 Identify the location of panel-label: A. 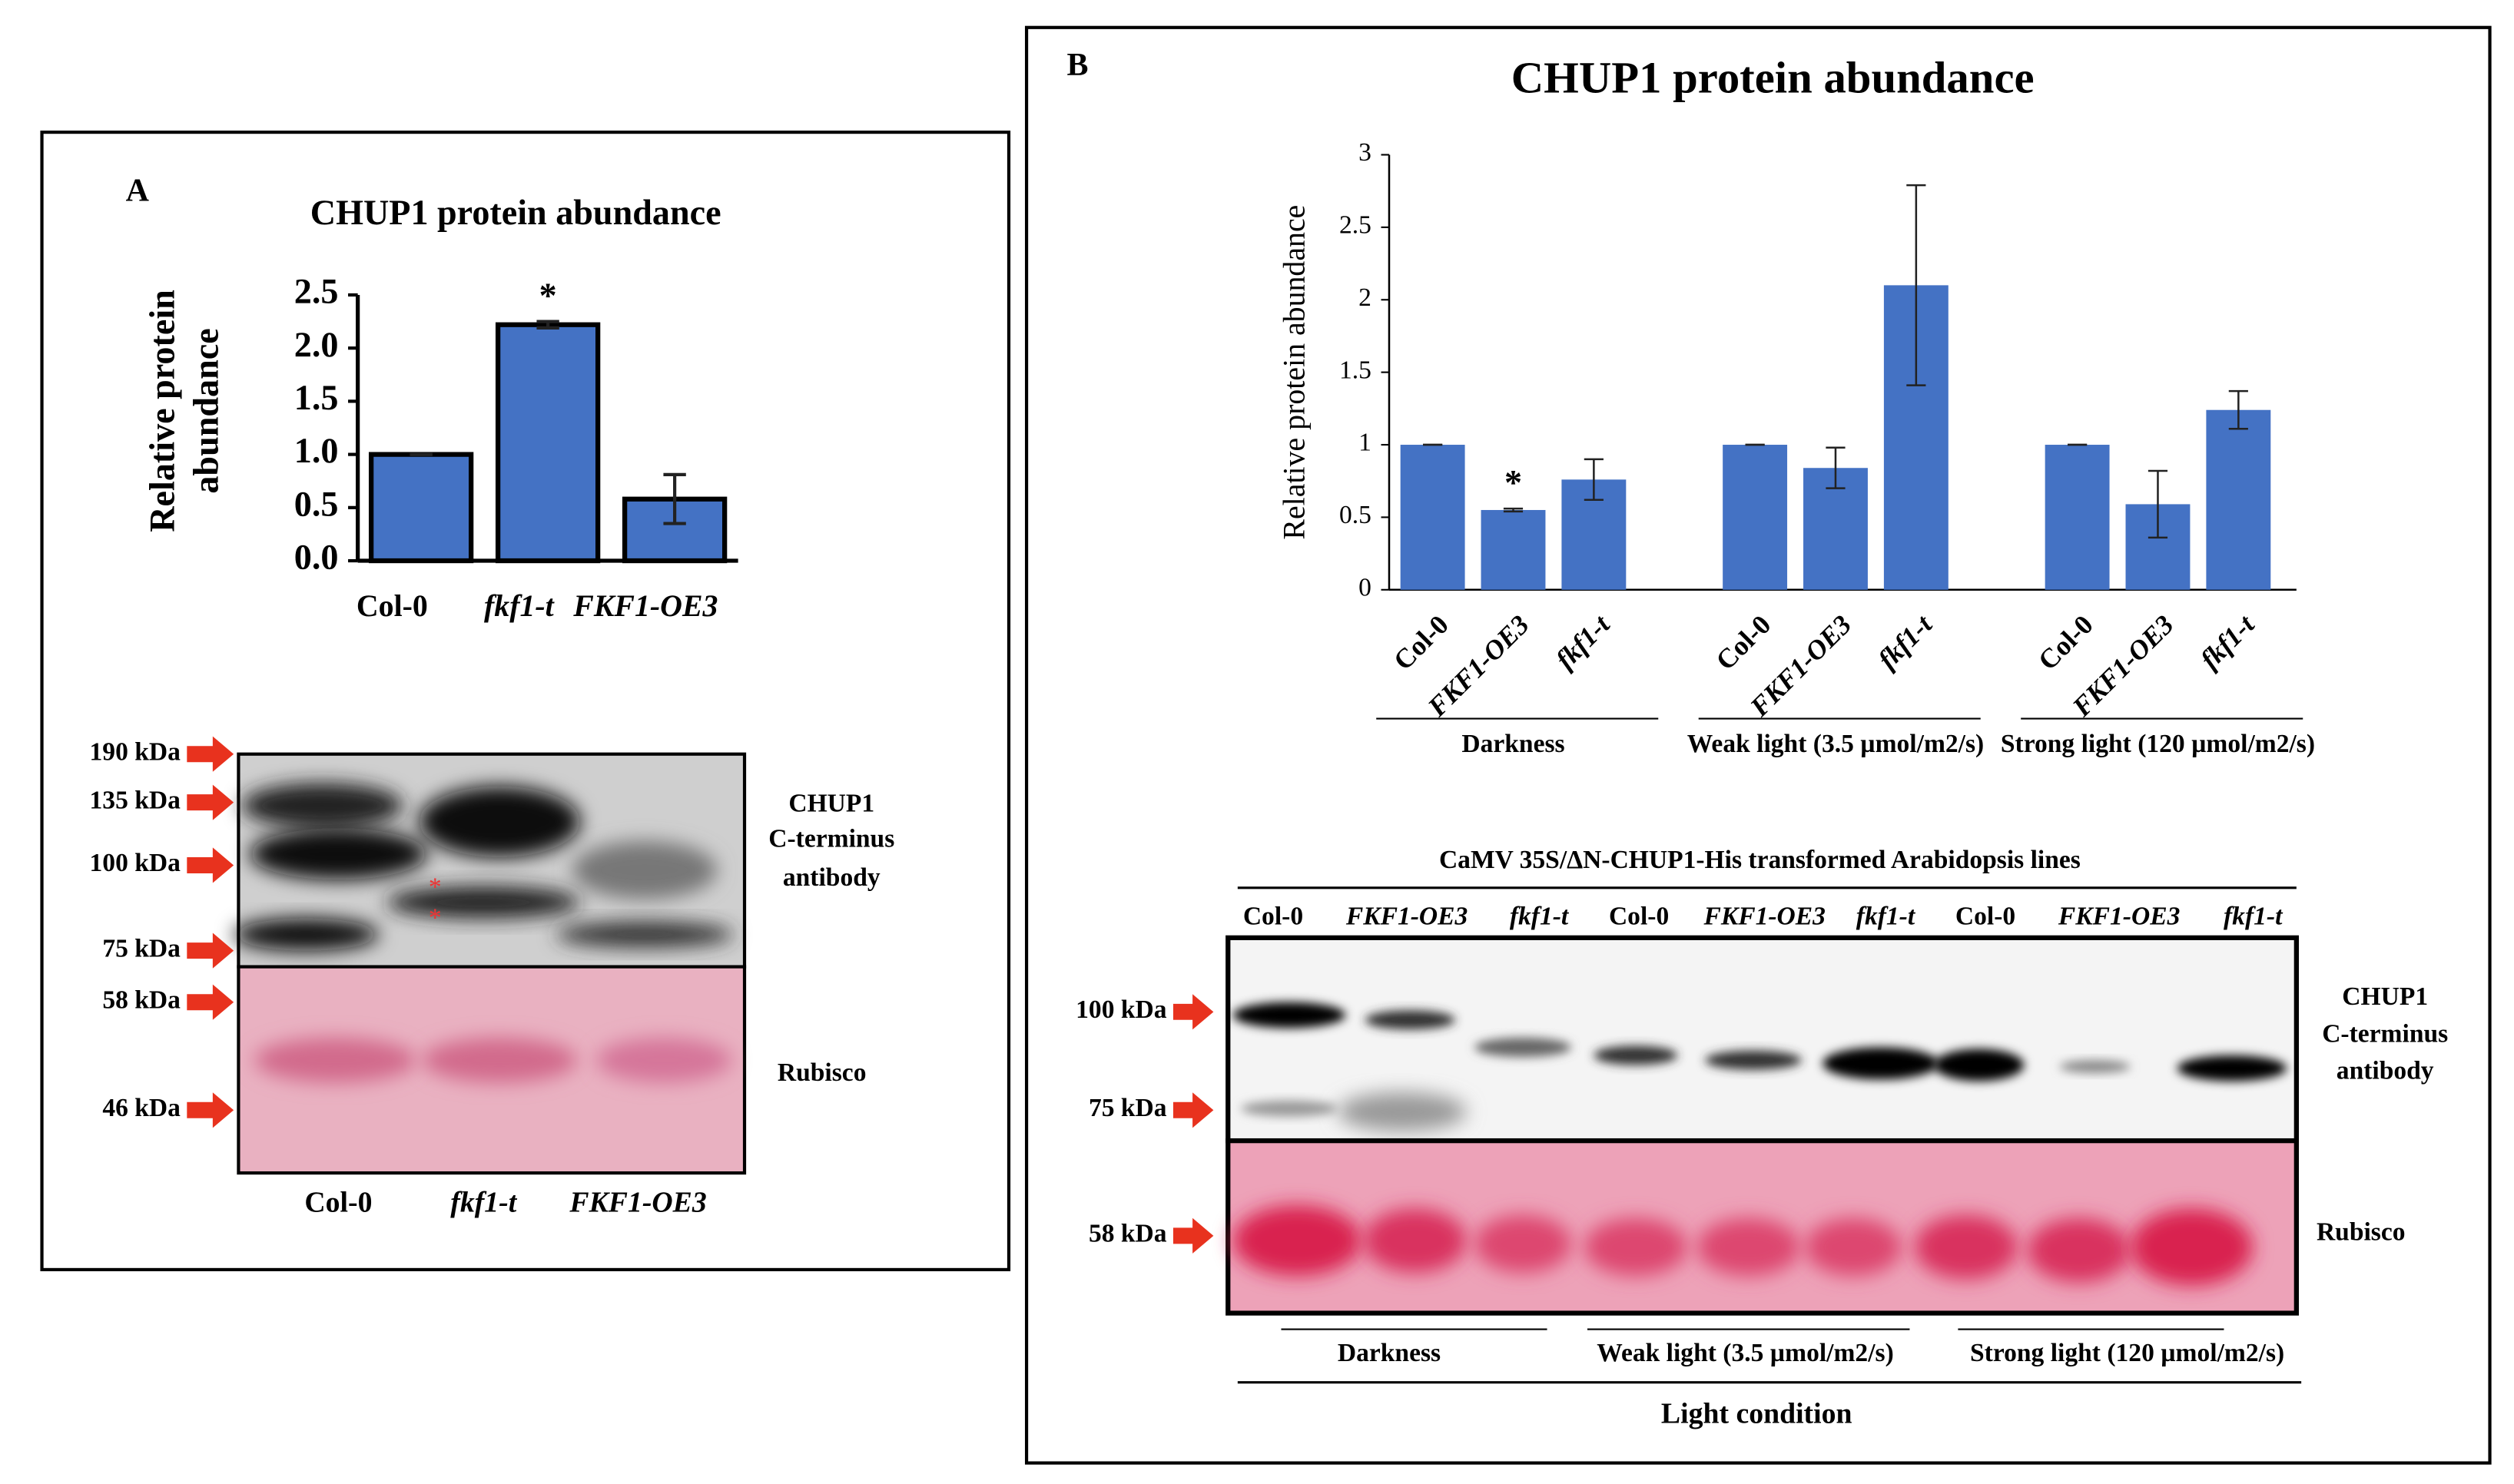
(137, 190).